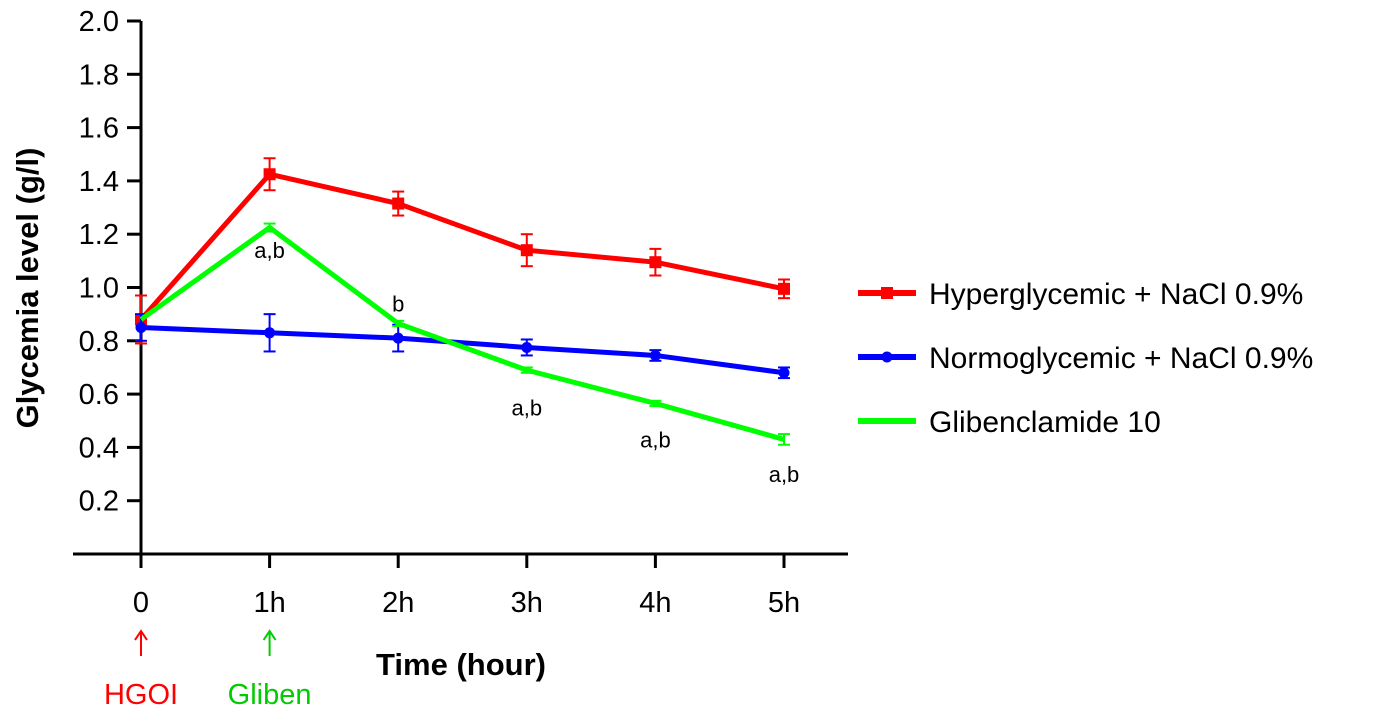 The image size is (1392, 708). I want to click on significance-label: b, so click(398, 303).